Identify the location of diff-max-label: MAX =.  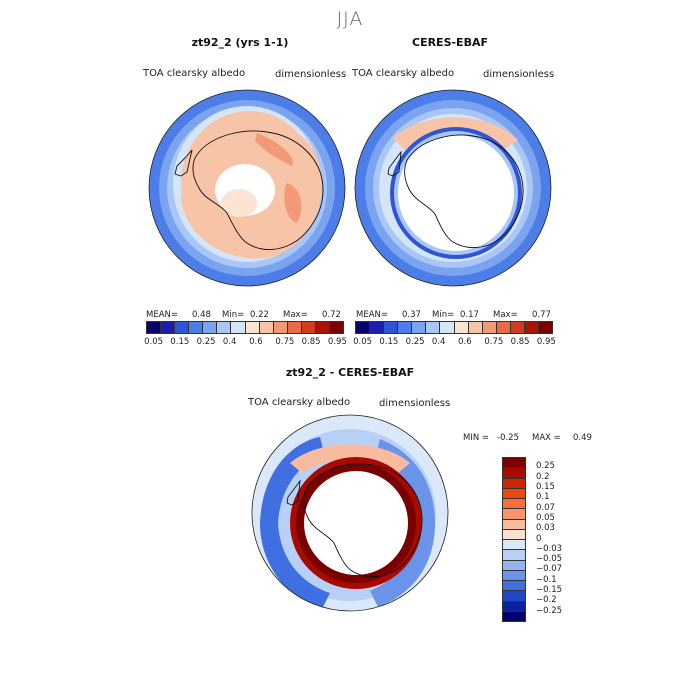
(546, 438).